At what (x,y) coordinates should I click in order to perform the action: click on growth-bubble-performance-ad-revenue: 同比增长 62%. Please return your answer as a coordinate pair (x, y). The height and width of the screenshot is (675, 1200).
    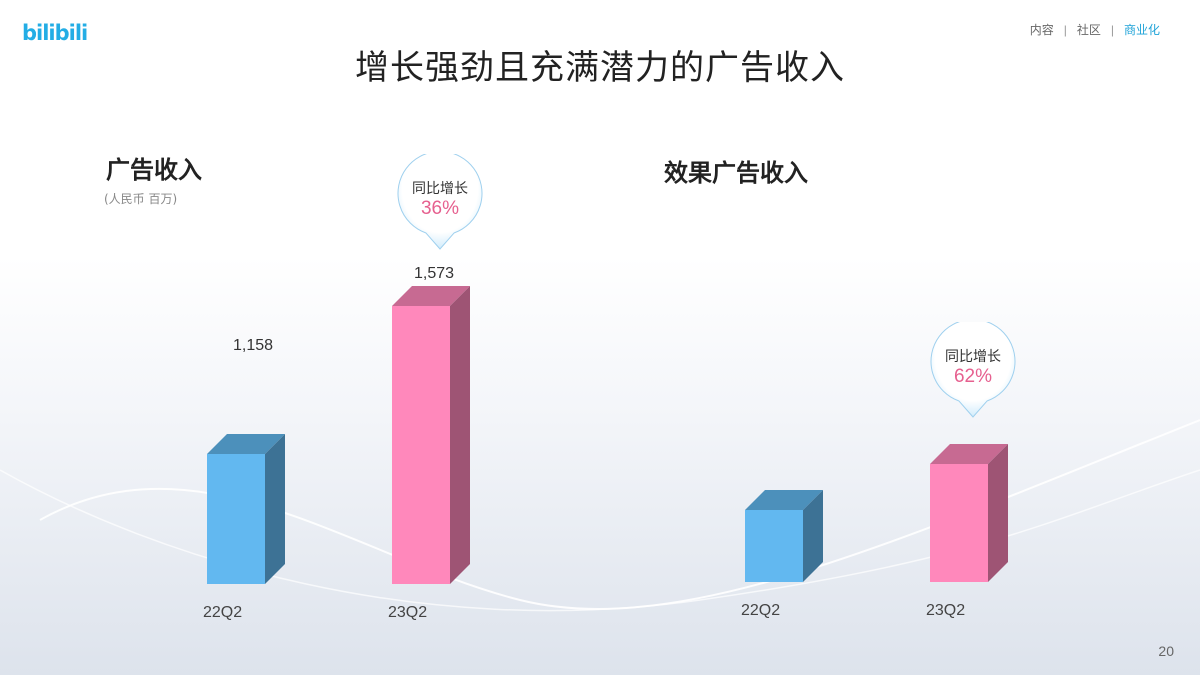
    Looking at the image, I should click on (973, 370).